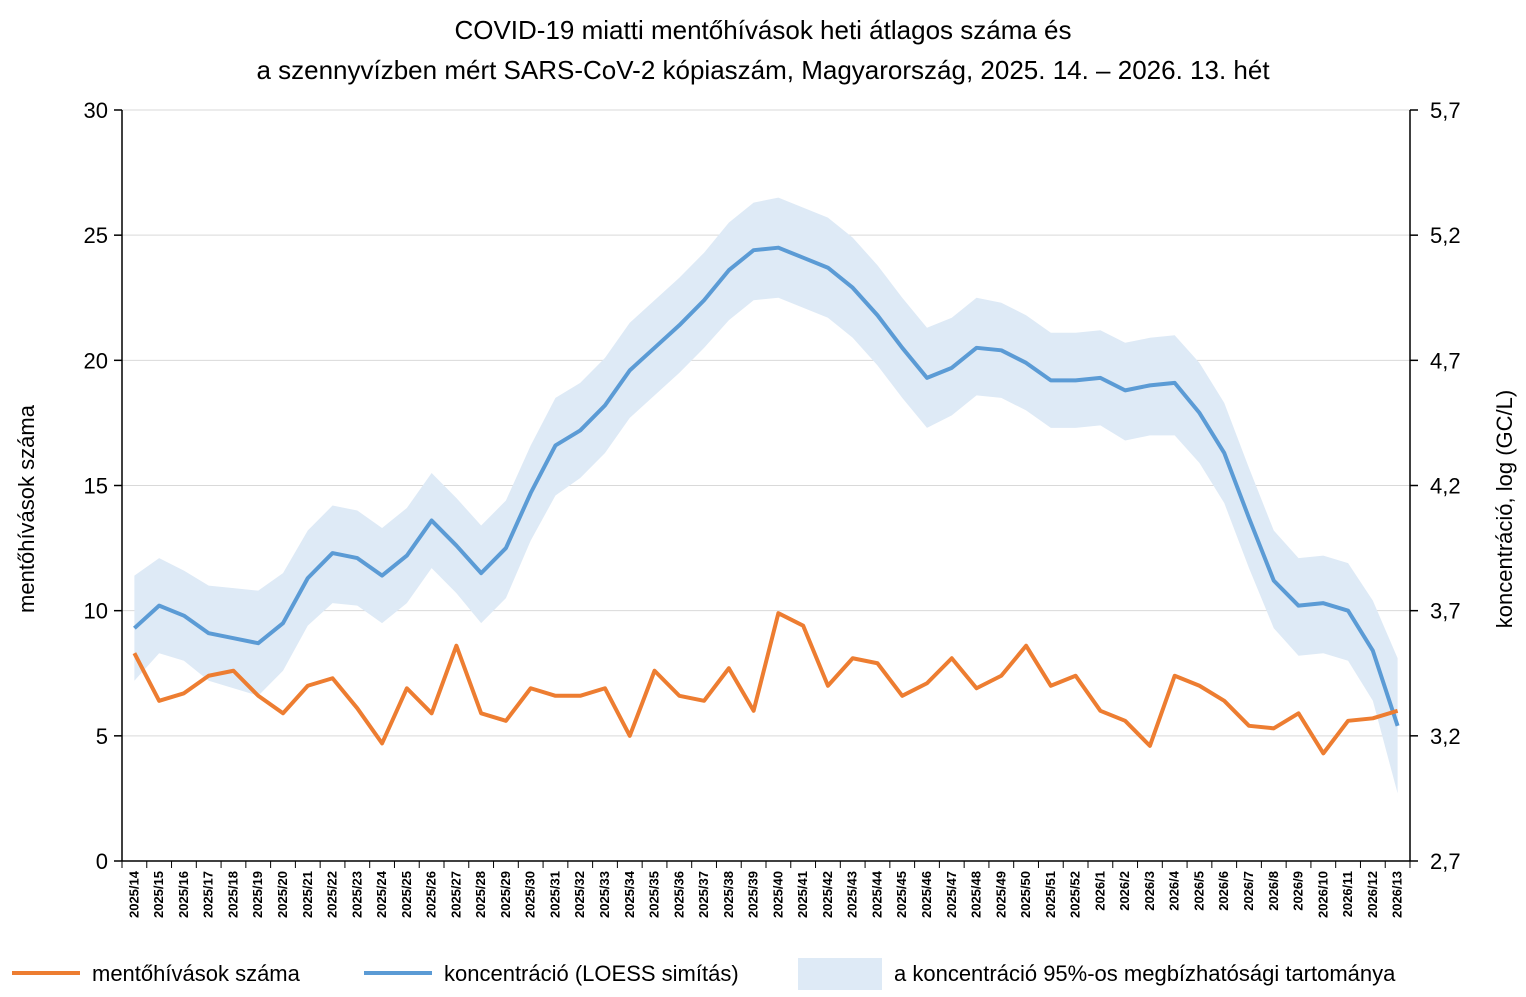  What do you see at coordinates (1025, 894) in the screenshot?
I see `x-tick-label: 2025/50` at bounding box center [1025, 894].